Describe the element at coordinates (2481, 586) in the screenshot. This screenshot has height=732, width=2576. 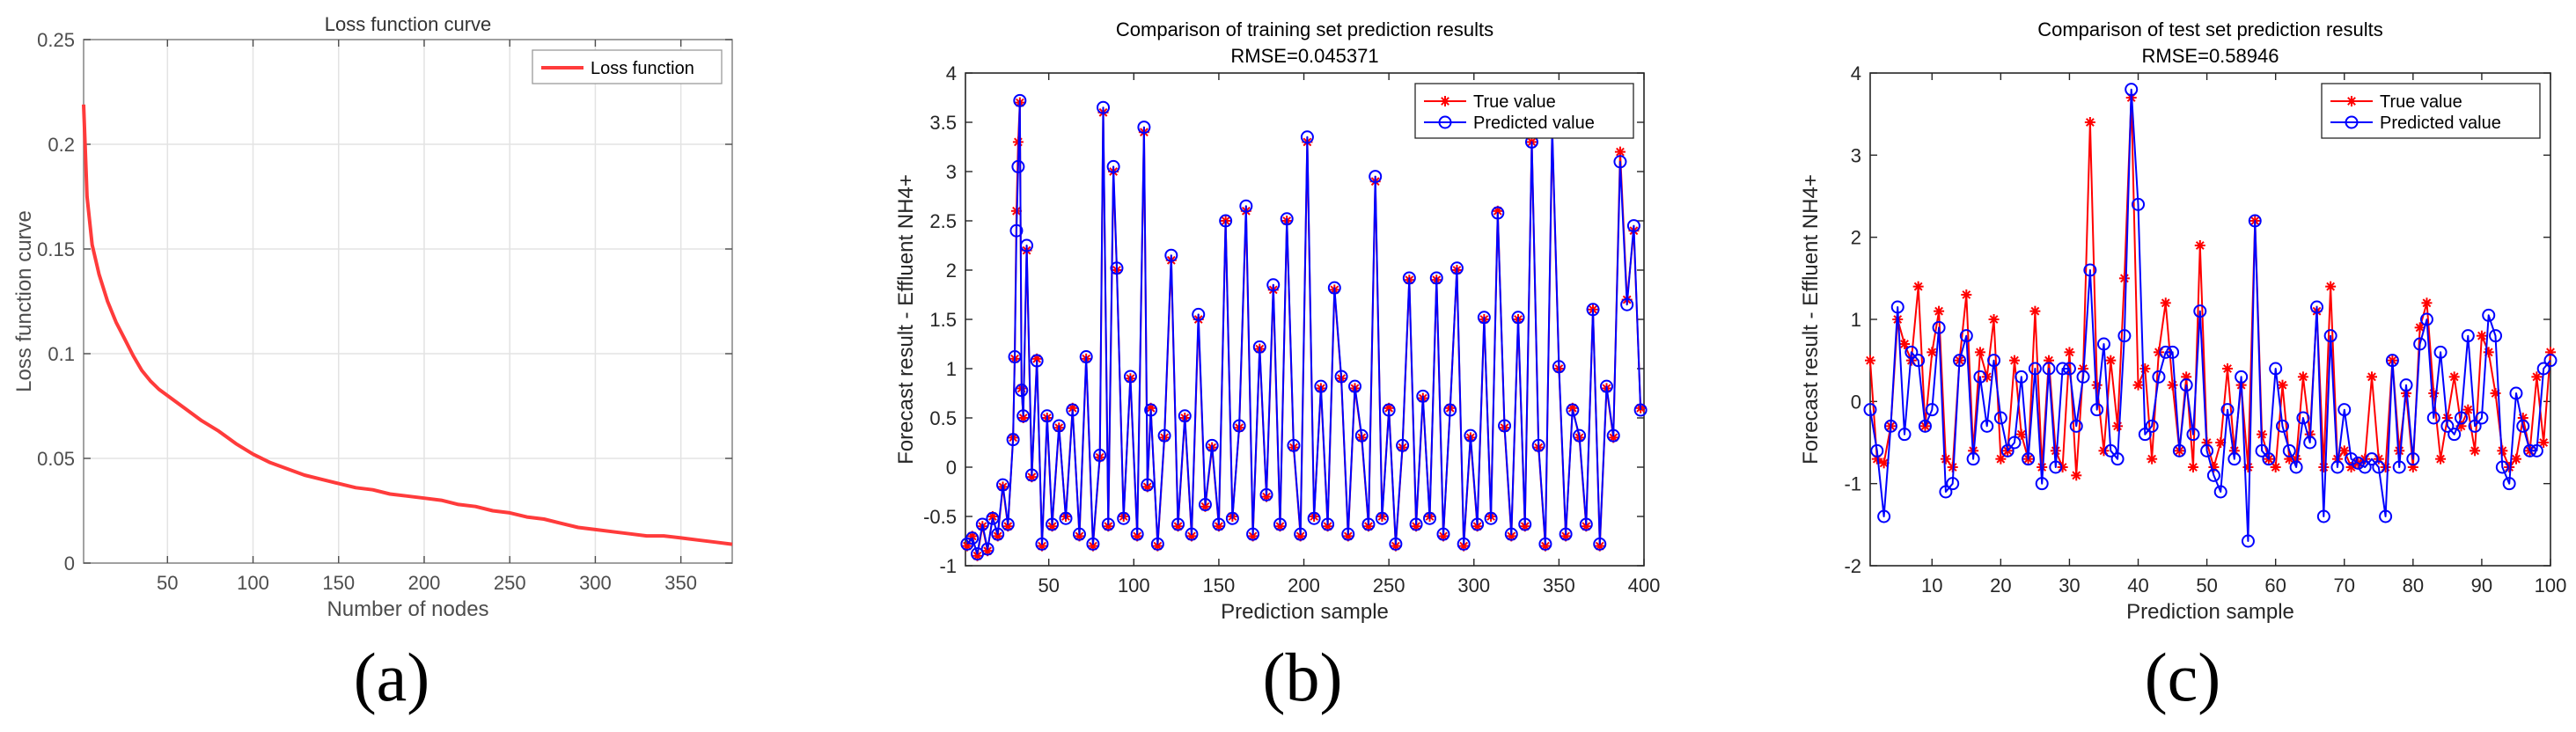
I see `chart-c-xtick-label: 90` at that location.